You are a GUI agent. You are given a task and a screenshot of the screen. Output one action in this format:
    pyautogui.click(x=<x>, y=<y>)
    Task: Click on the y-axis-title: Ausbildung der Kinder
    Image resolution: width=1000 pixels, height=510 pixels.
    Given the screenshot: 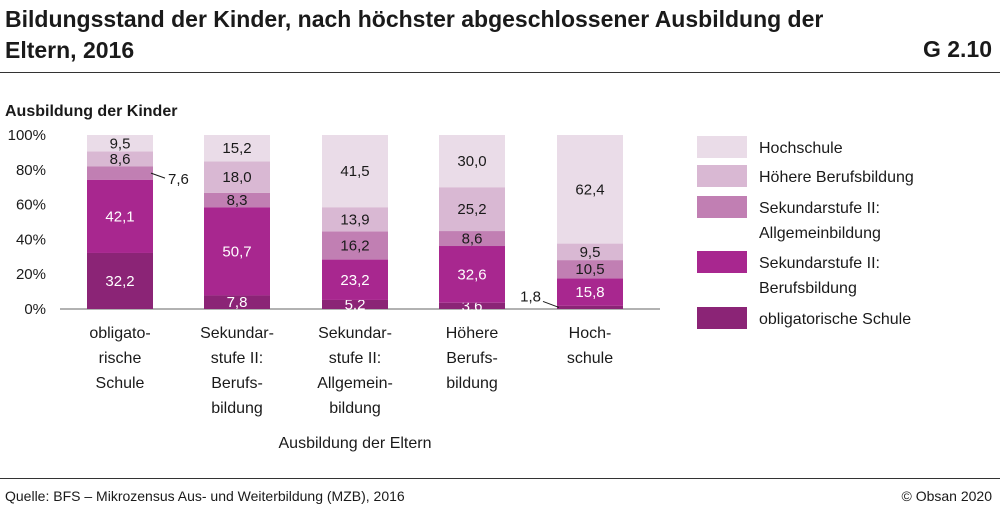 What is the action you would take?
    pyautogui.click(x=91, y=111)
    